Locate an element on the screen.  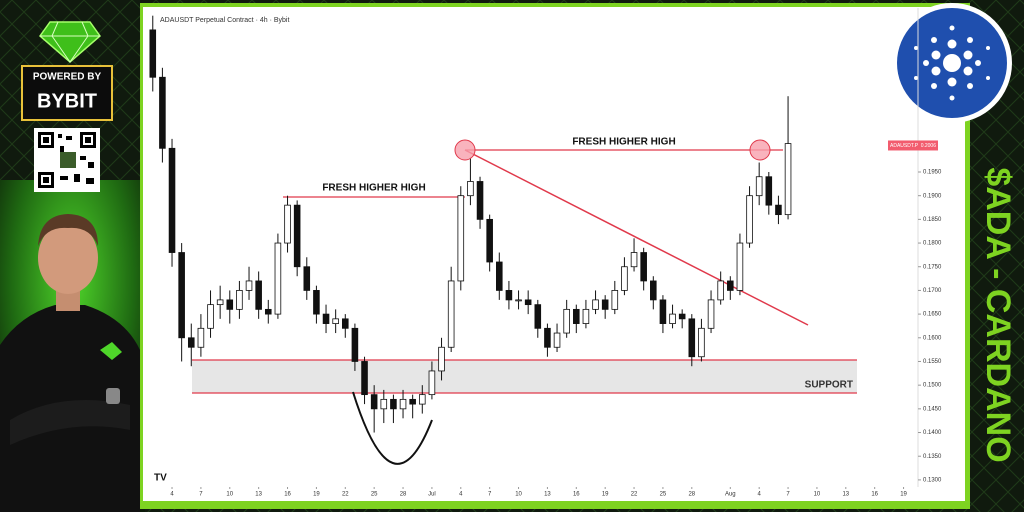
price-tag-value: 0.2006 is located at coordinates (929, 146).